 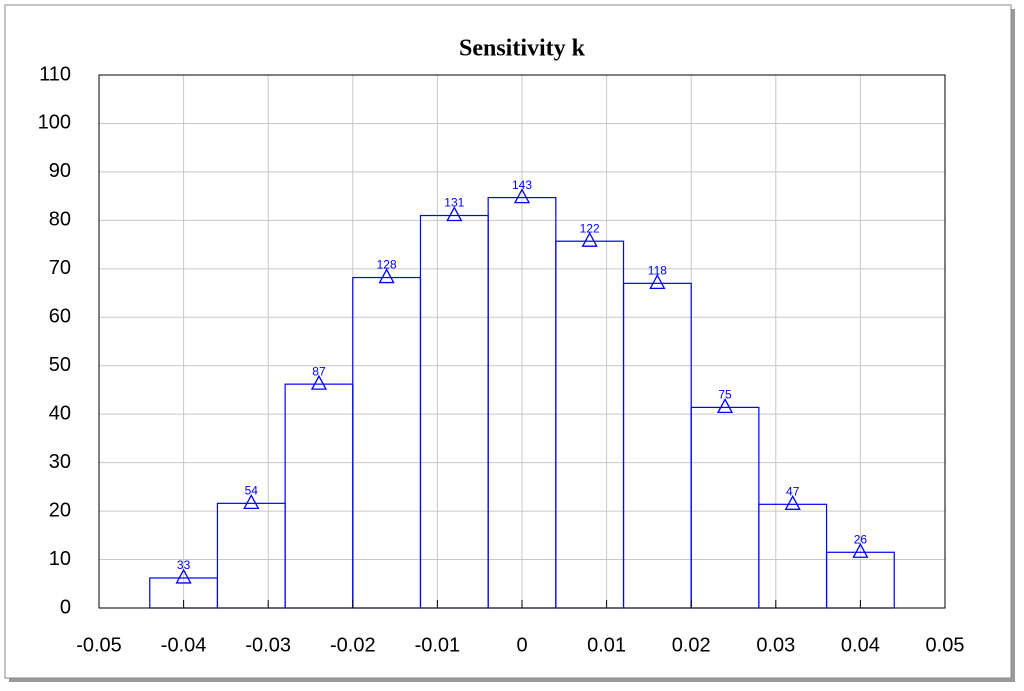 What do you see at coordinates (860, 645) in the screenshot?
I see `x-tick-label: 0.04` at bounding box center [860, 645].